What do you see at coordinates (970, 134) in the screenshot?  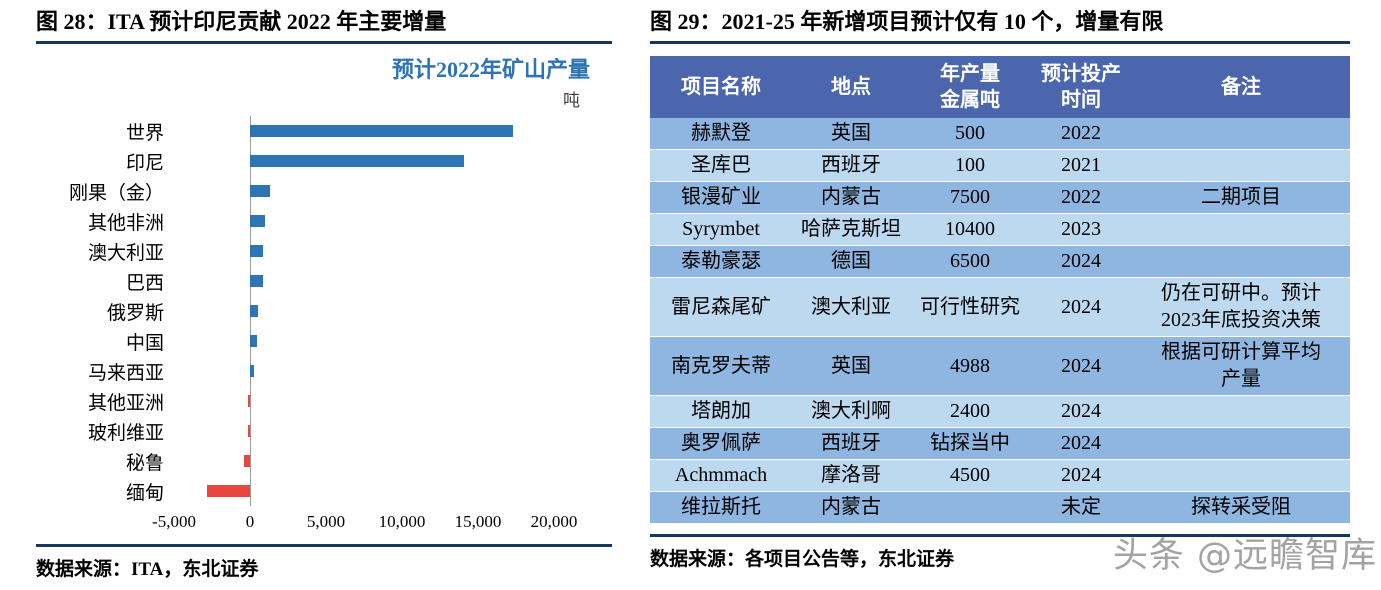 I see `table-cell: 500` at bounding box center [970, 134].